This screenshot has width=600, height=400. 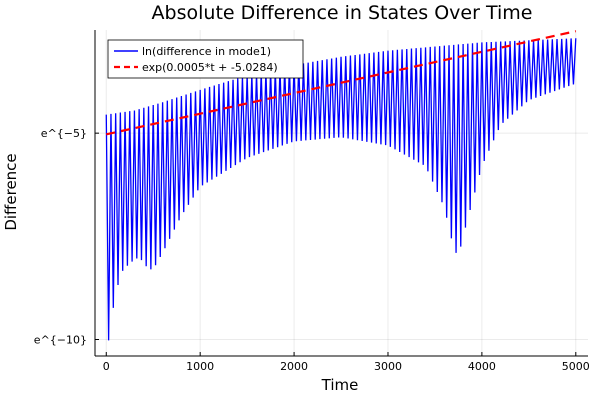 I want to click on x-tick-label: 2000, so click(x=294, y=366).